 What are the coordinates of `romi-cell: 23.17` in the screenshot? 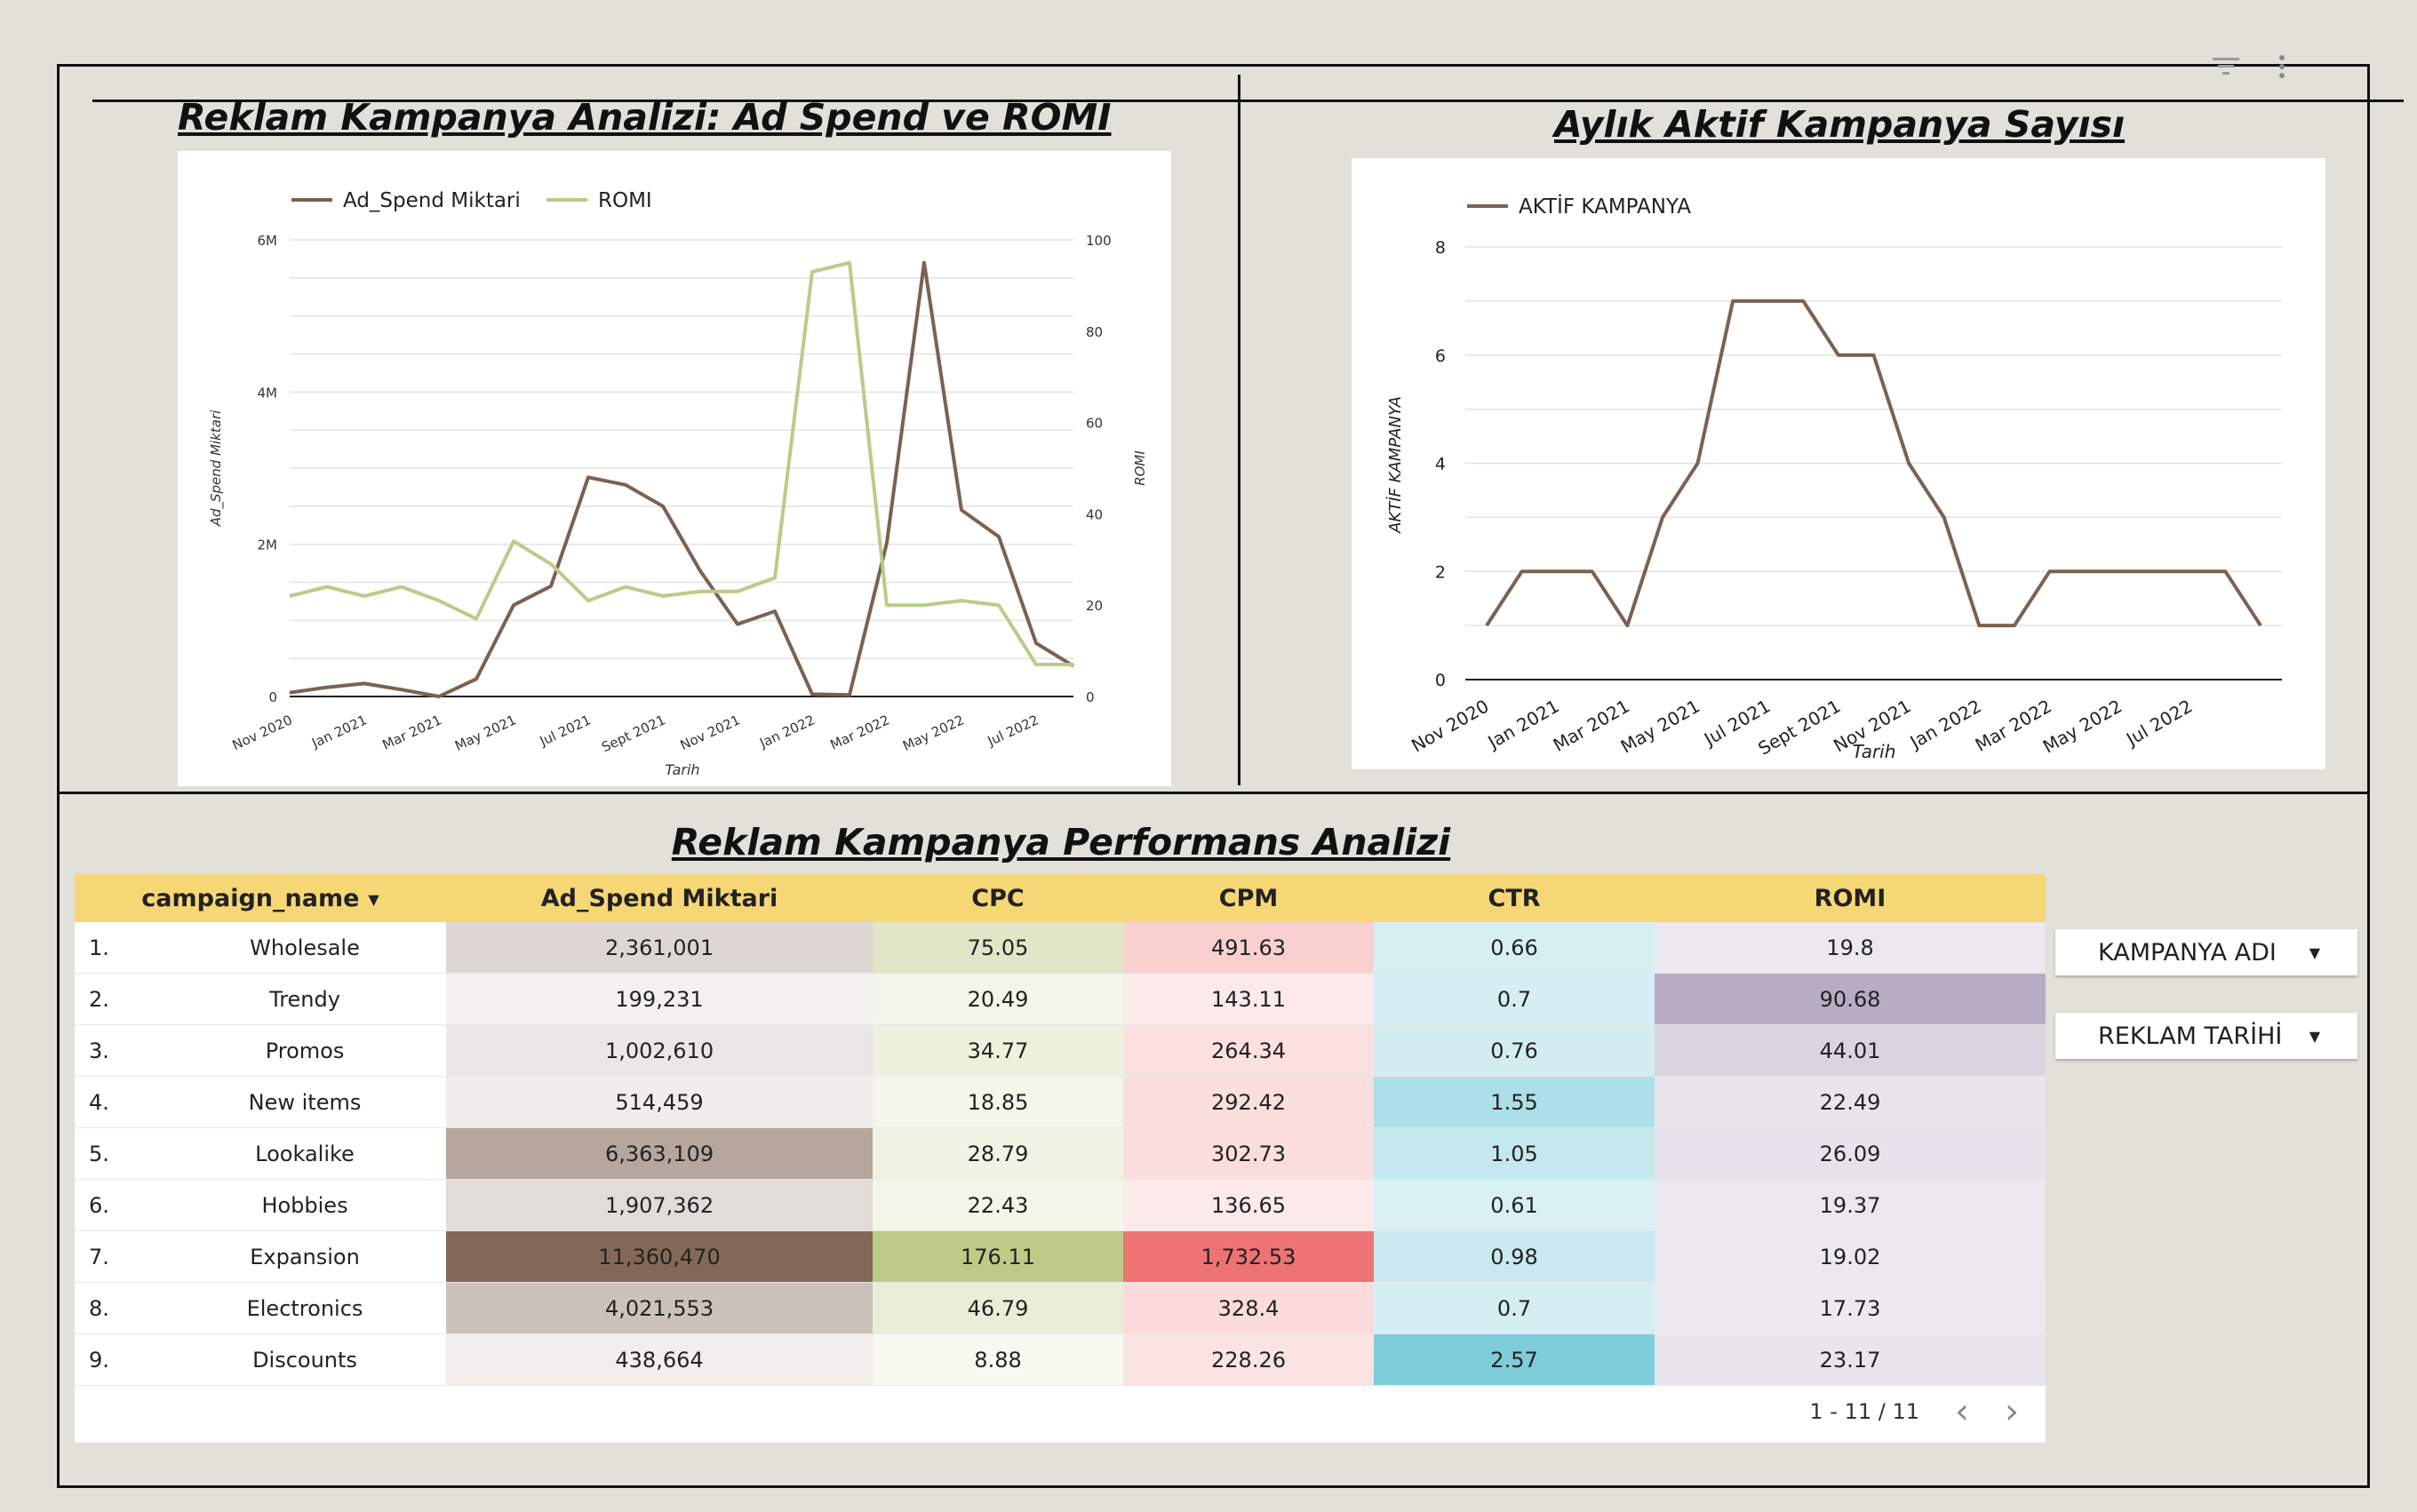 It's located at (1850, 1359).